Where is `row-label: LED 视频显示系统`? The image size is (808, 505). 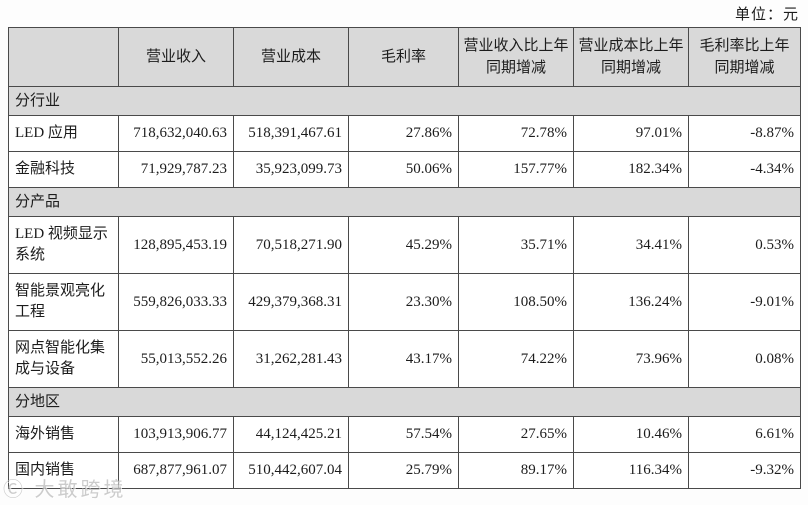
row-label: LED 视频显示系统 is located at coordinates (63, 245).